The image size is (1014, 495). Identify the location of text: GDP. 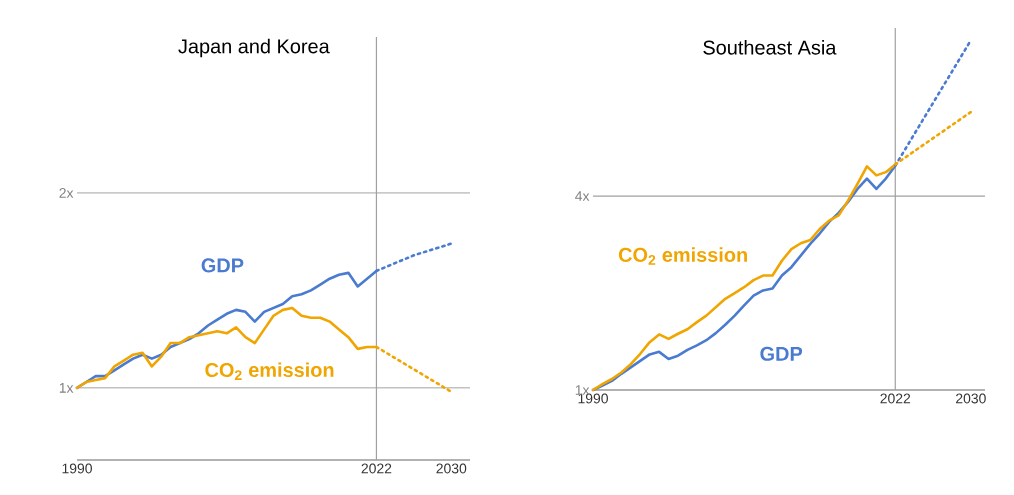
(781, 353).